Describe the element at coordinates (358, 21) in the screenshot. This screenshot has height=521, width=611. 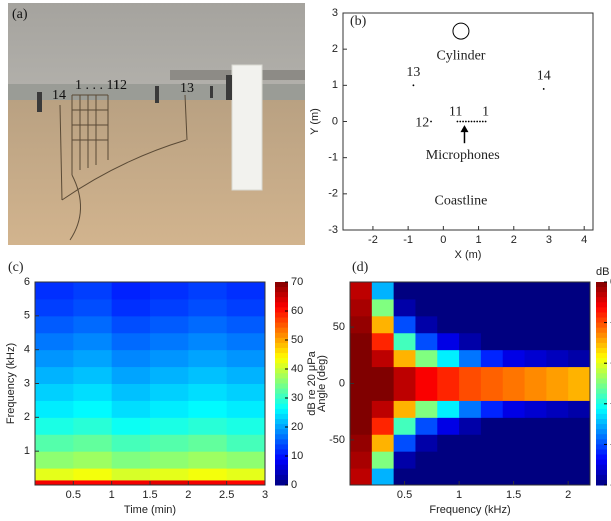
I see `panel-label: (b)` at that location.